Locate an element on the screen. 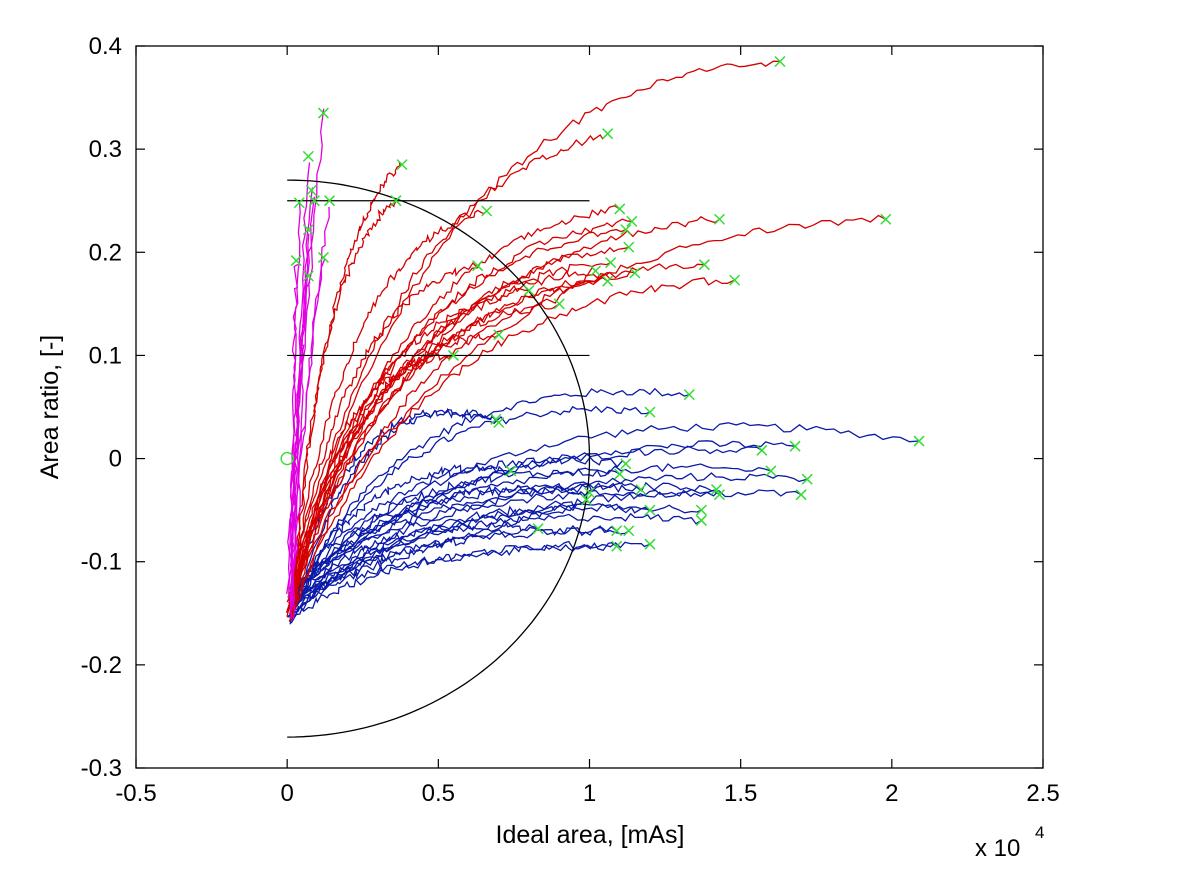  y-tick-label: -0.2 is located at coordinates (101, 665).